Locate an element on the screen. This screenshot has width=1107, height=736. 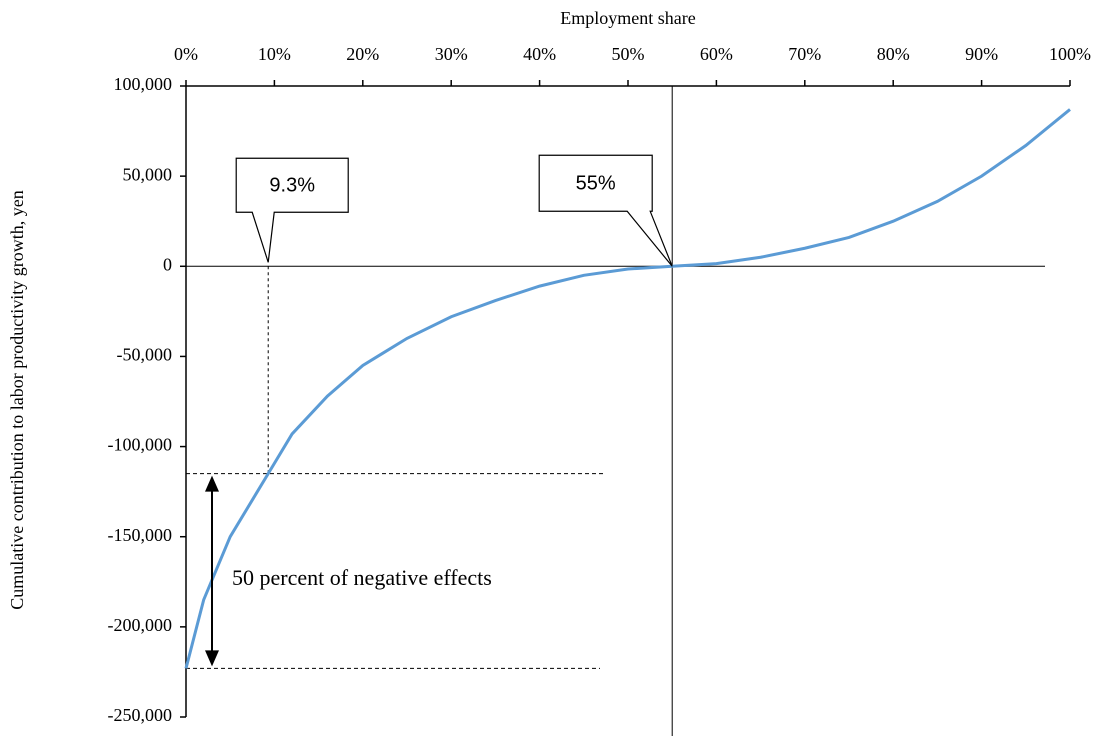
x-tick-label: 10% is located at coordinates (274, 54).